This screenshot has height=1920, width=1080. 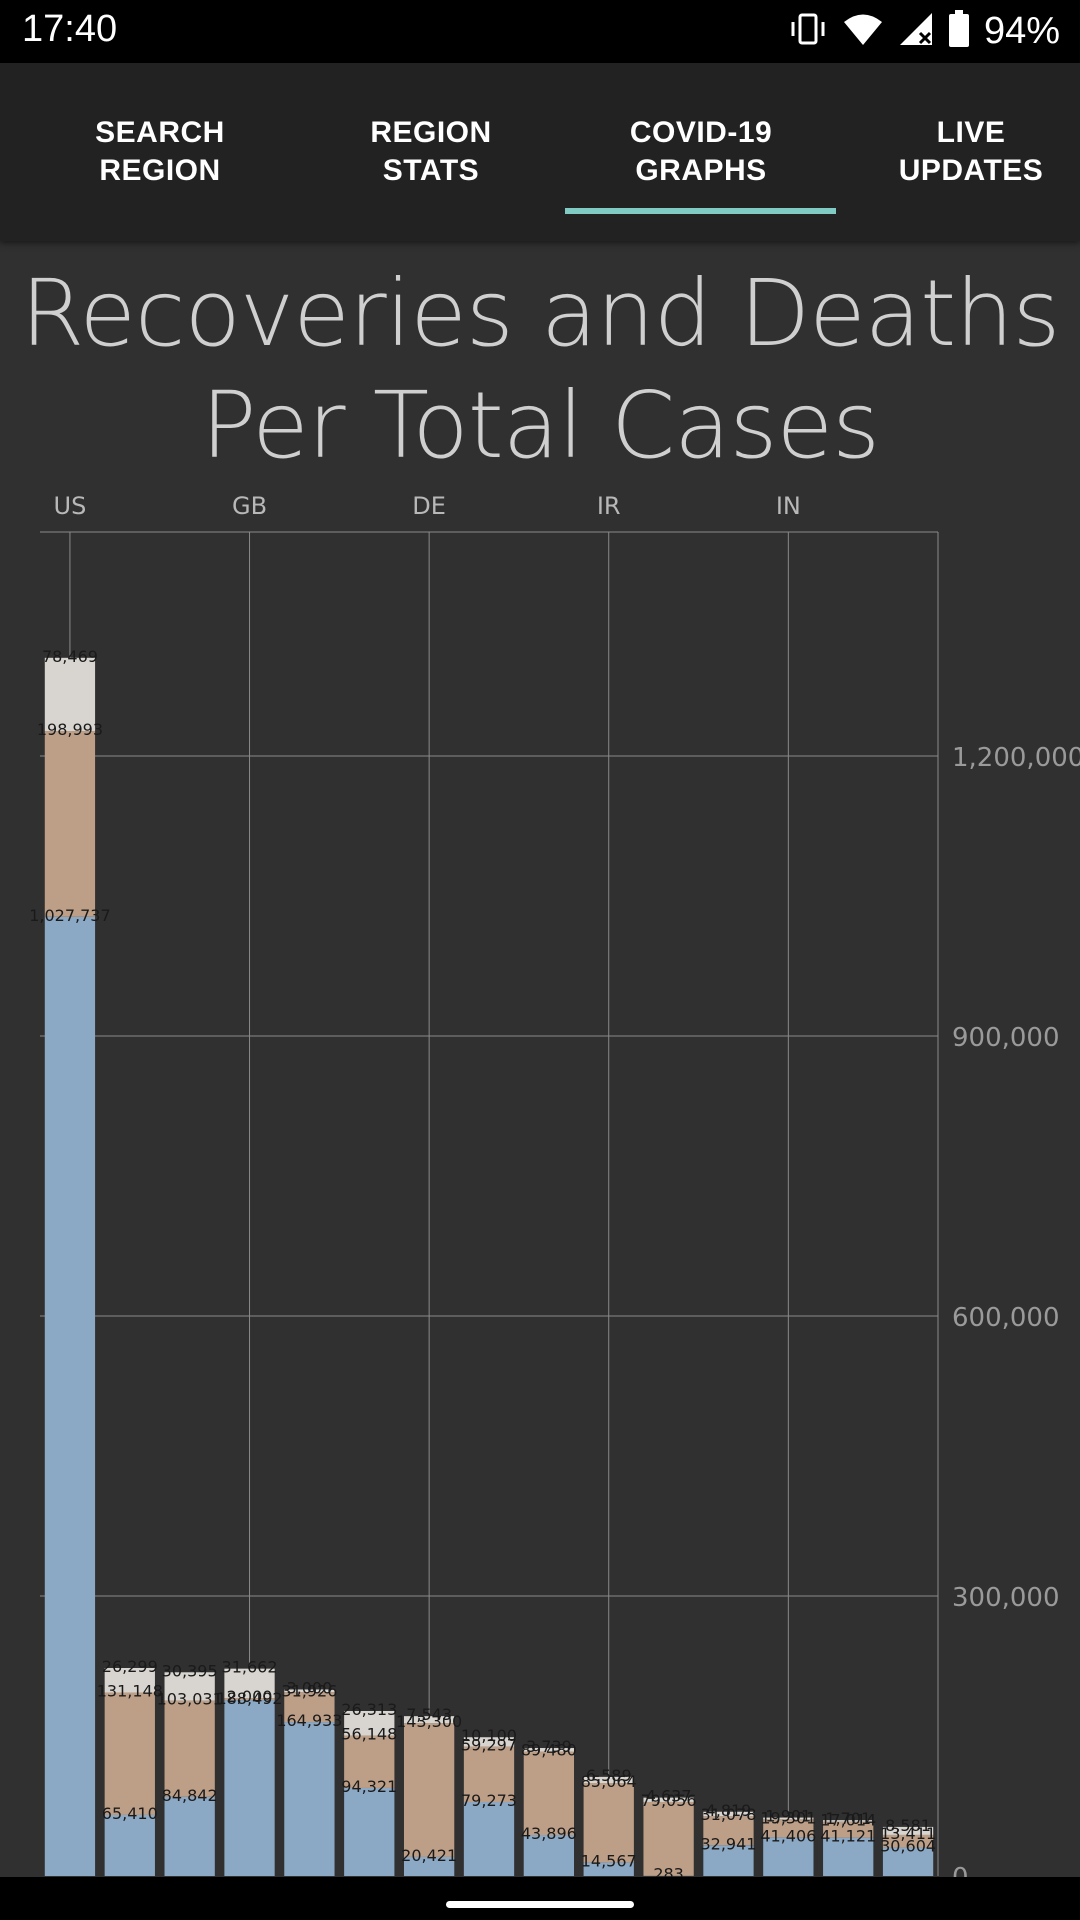 I want to click on y-tick-label: 900,000, so click(x=1006, y=1038).